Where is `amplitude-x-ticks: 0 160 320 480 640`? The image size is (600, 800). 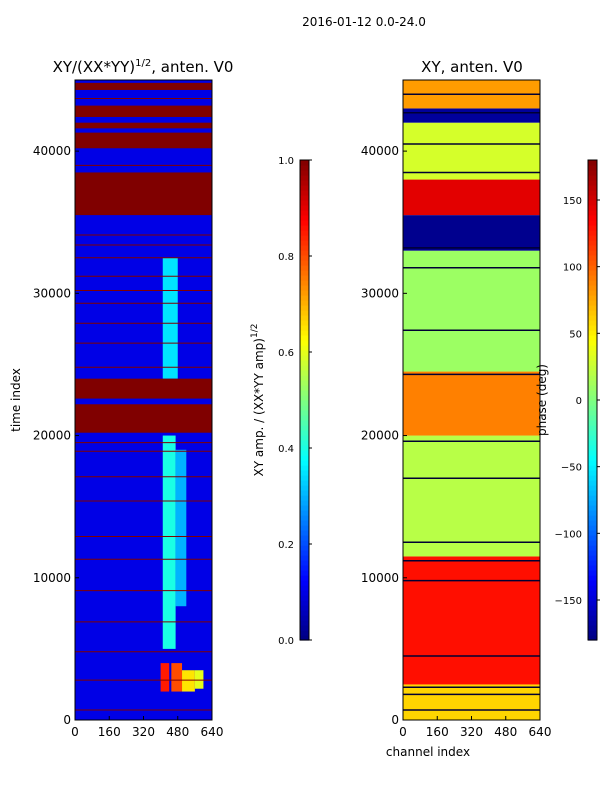 amplitude-x-ticks: 0 160 320 480 640 is located at coordinates (147, 727).